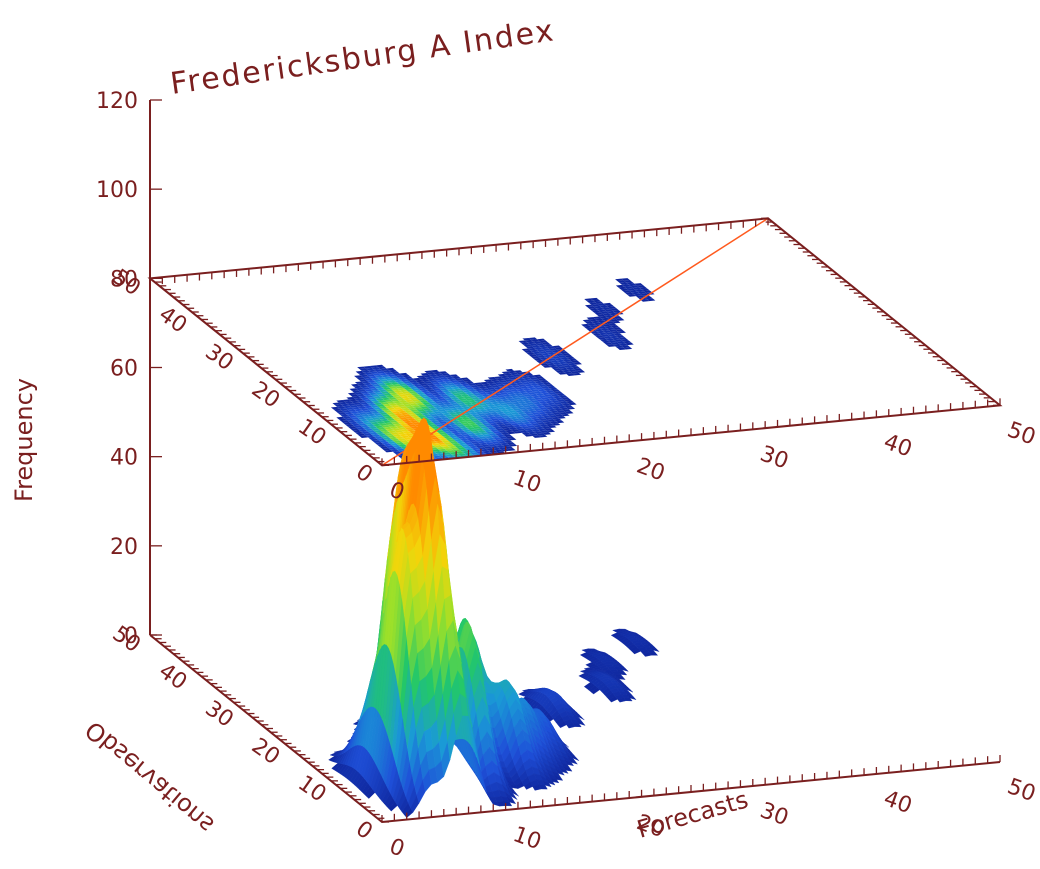 The image size is (1040, 869). Describe the element at coordinates (364, 474) in the screenshot. I see `y-top-tick-label: 0` at that location.